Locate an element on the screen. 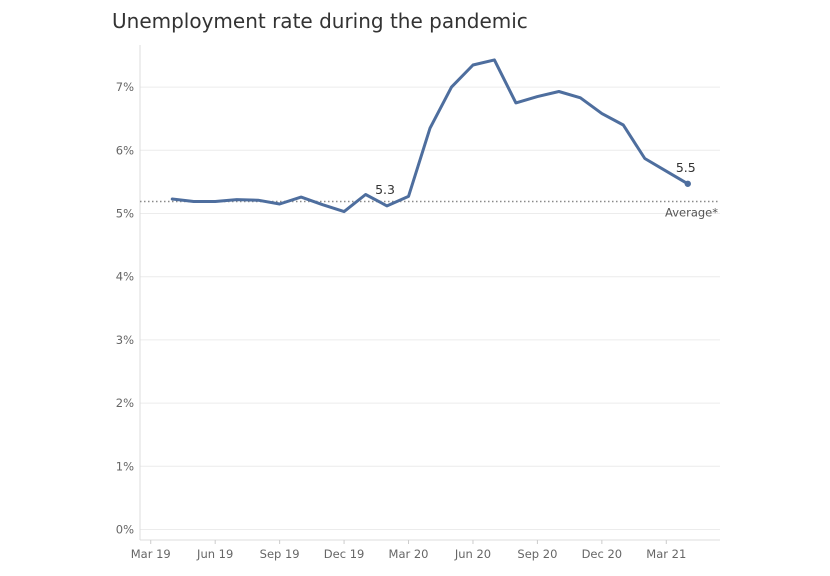 Image resolution: width=830 pixels, height=576 pixels. y-tick-label: 7% is located at coordinates (125, 87).